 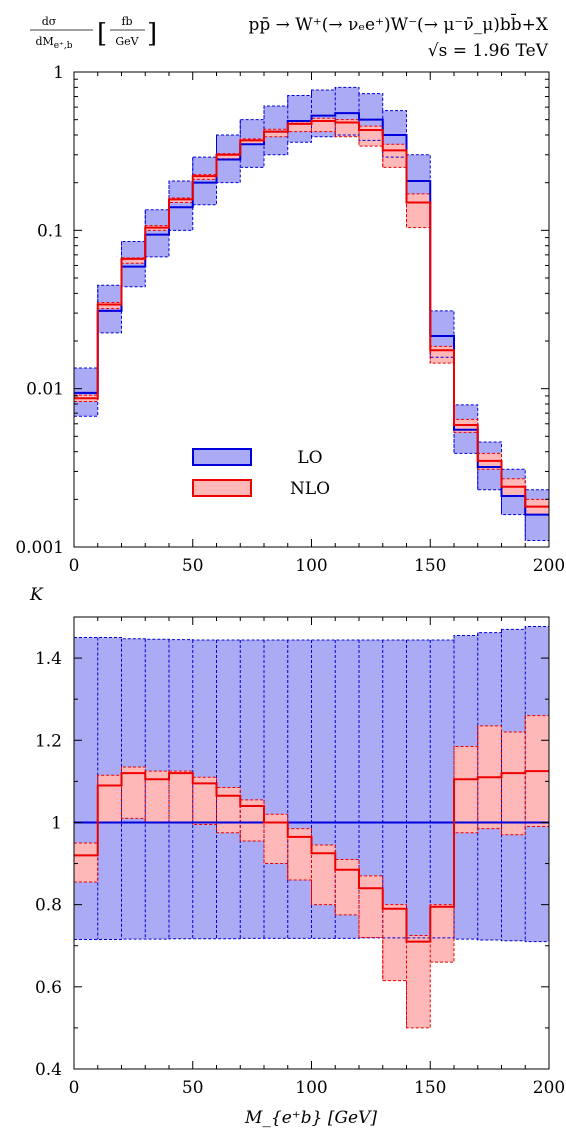 What do you see at coordinates (36, 595) in the screenshot?
I see `k-axis-label: K` at bounding box center [36, 595].